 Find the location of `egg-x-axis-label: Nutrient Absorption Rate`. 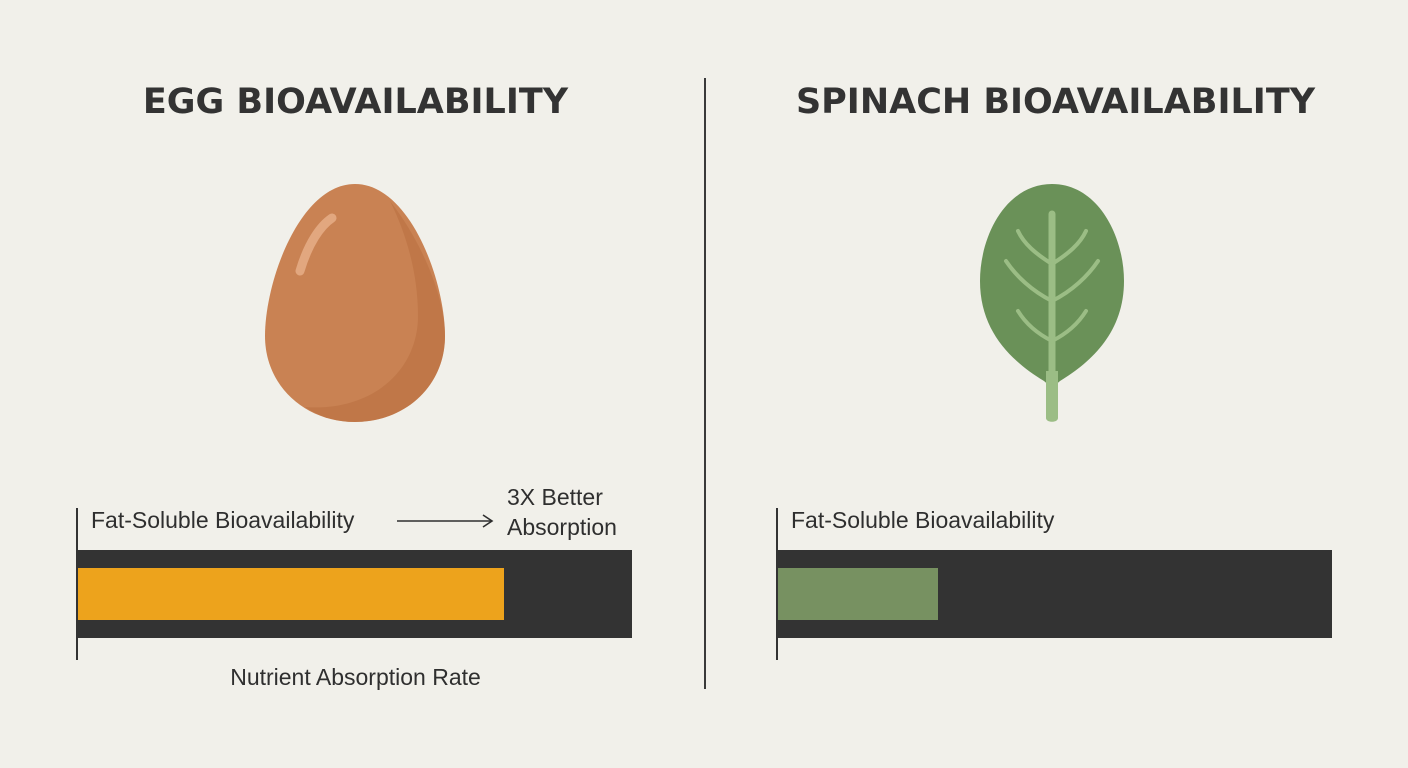

egg-x-axis-label: Nutrient Absorption Rate is located at coordinates (355, 677).